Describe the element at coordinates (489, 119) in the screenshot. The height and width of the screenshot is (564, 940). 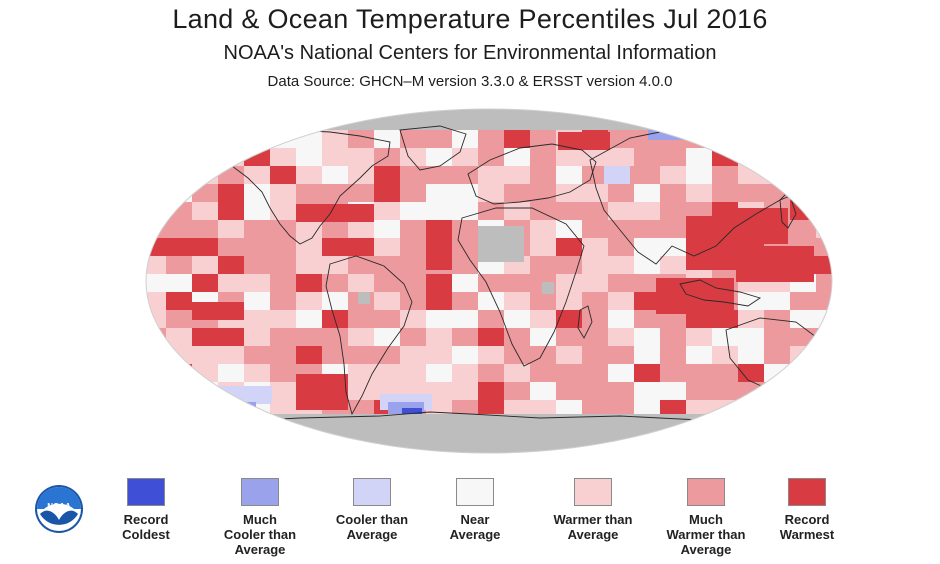
I see `arctic-no-data` at that location.